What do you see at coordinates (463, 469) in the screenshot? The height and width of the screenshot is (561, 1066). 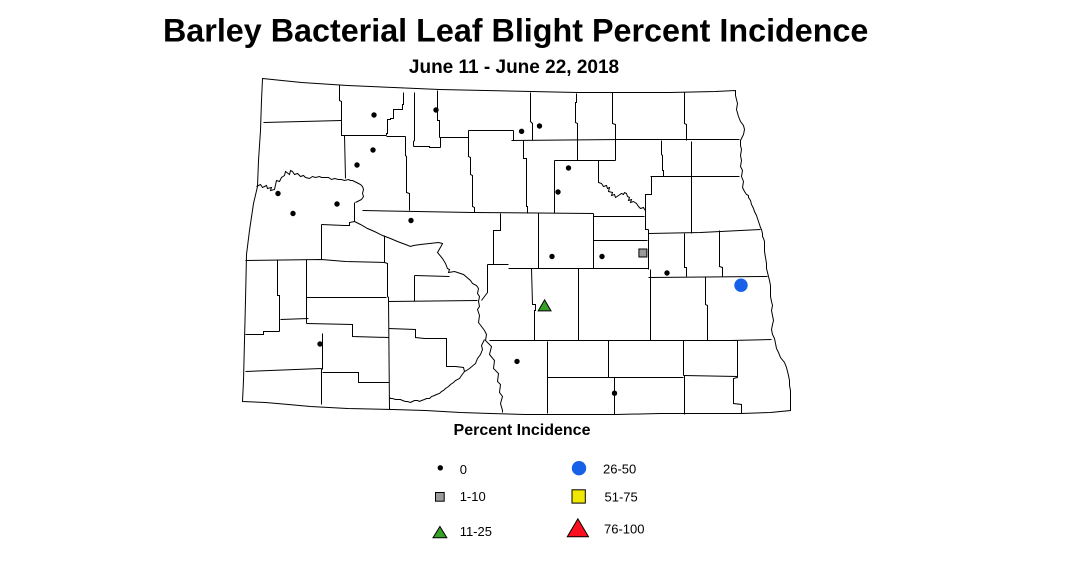 I see `svg-text: 0` at bounding box center [463, 469].